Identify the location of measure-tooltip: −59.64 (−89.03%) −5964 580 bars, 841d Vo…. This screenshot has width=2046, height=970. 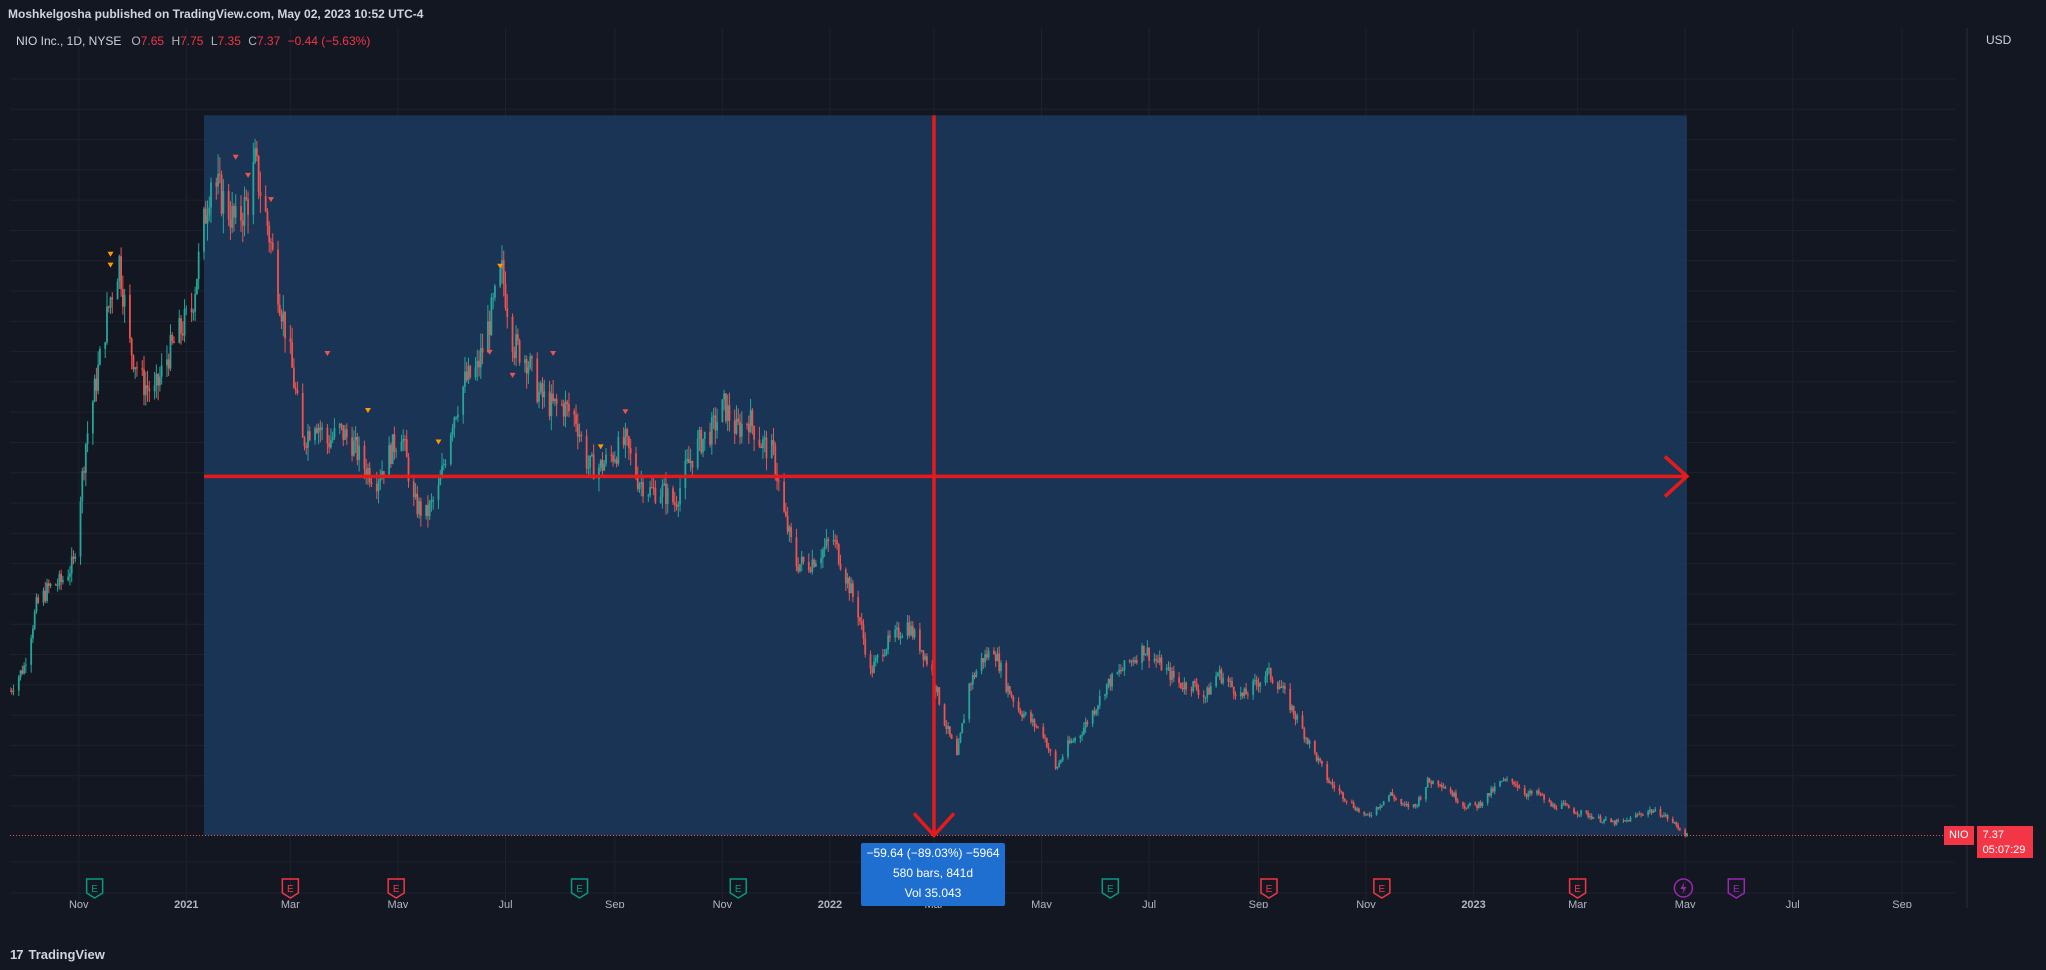
(933, 874).